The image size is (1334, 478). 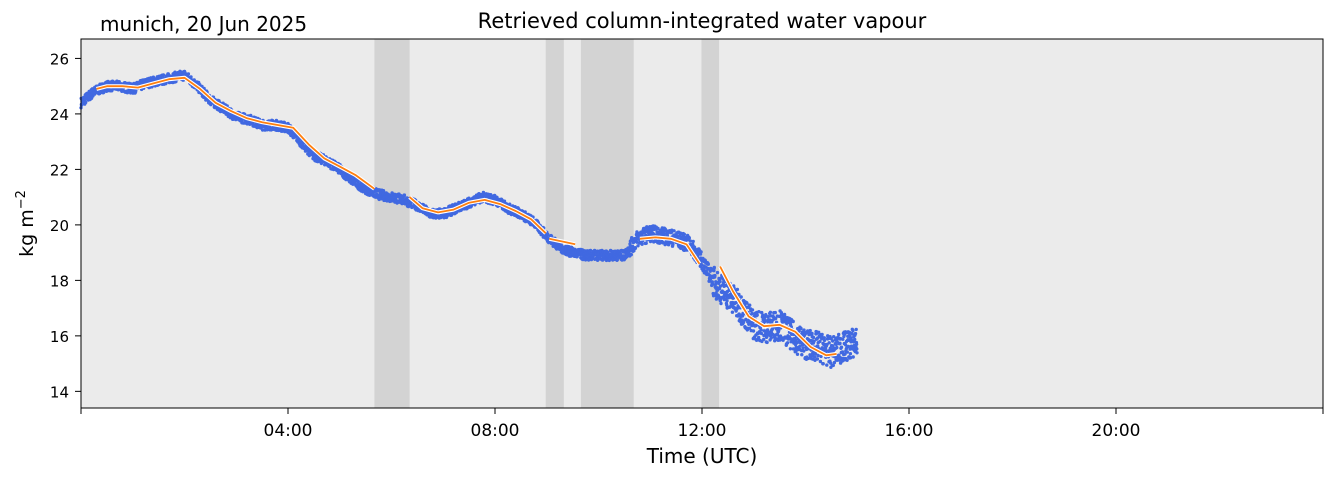 What do you see at coordinates (65, 225) in the screenshot?
I see `y-axis: 14 16 18 20 22 24 26` at bounding box center [65, 225].